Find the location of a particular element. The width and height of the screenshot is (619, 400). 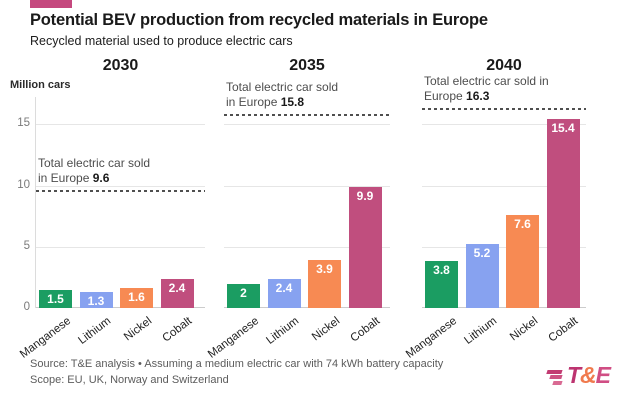

bar-value-label: 1.6 is located at coordinates (136, 297).